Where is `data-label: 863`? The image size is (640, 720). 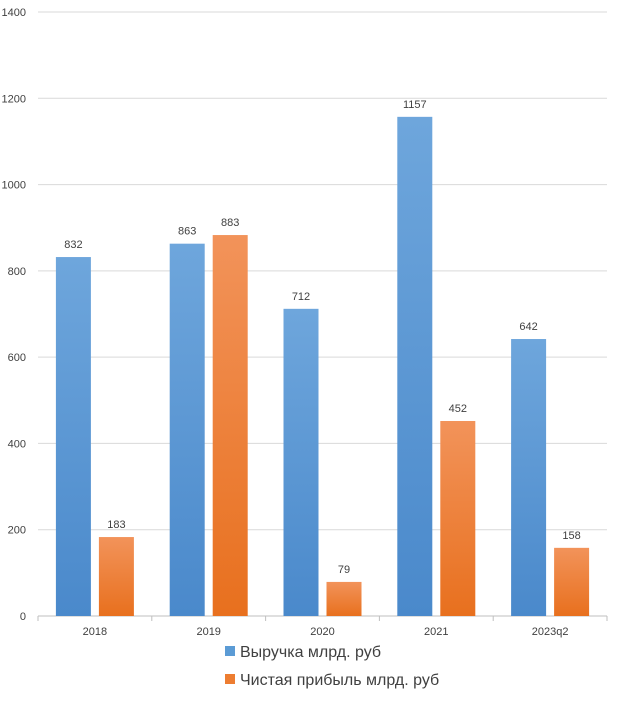 data-label: 863 is located at coordinates (187, 232).